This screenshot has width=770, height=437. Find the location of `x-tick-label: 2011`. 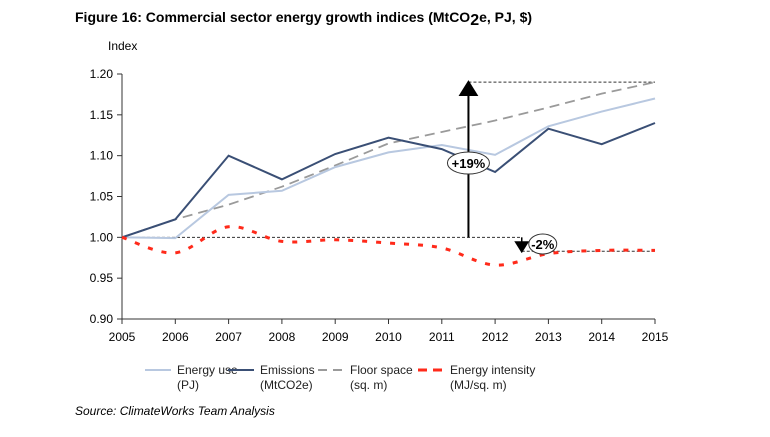

x-tick-label: 2011 is located at coordinates (442, 337).